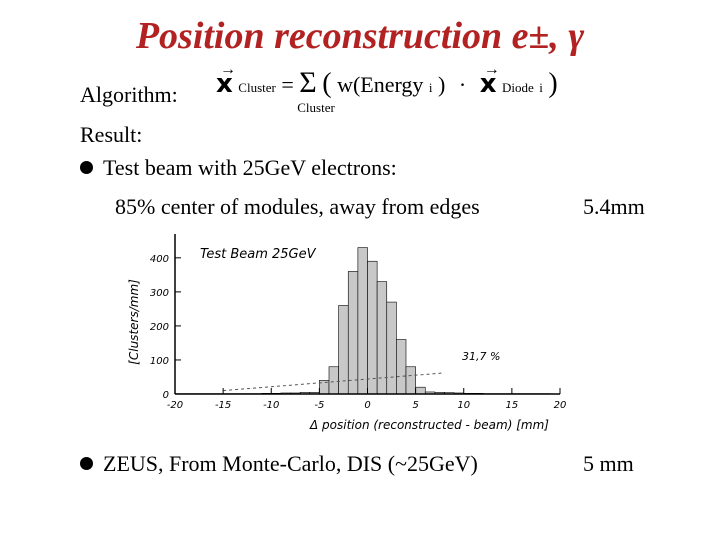 The image size is (720, 540). I want to click on x-tick-label: -10, so click(271, 405).